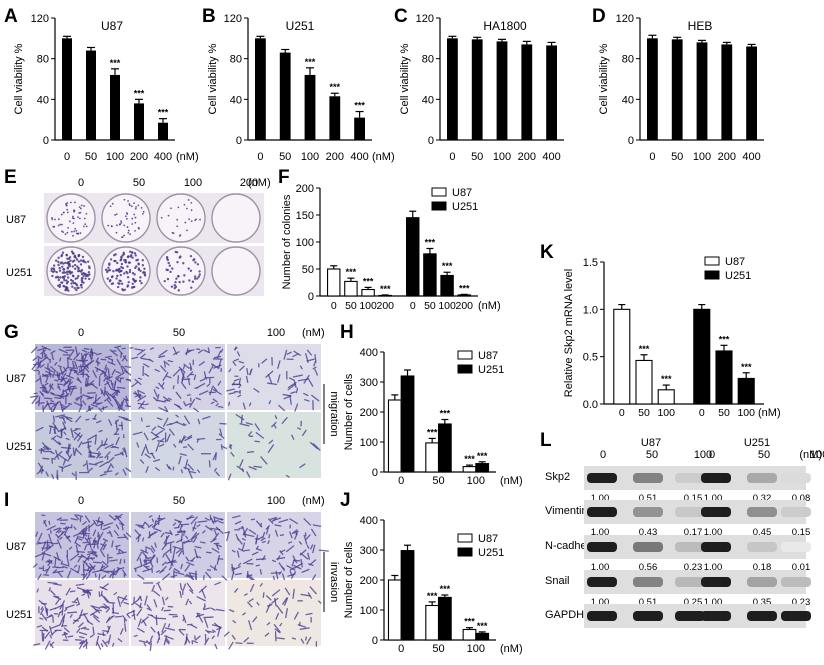  What do you see at coordinates (19, 615) in the screenshot?
I see `row-label: U251` at bounding box center [19, 615].